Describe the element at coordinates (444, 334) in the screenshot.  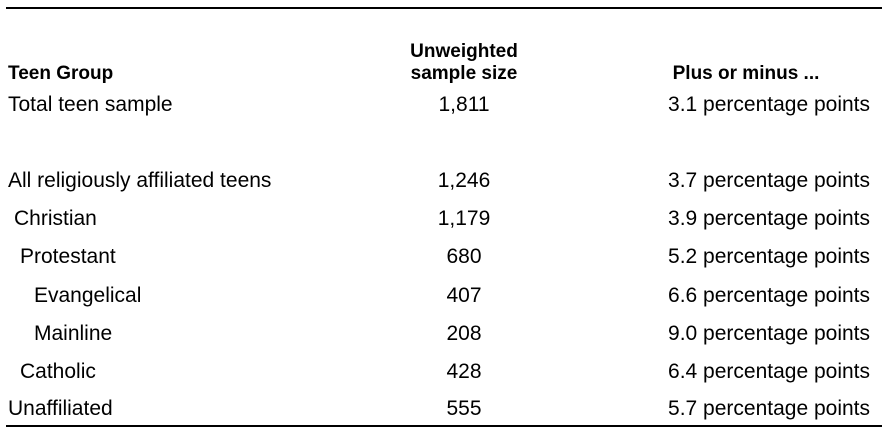
I see `table-row: Mainline 208 9.0 percentage points` at that location.